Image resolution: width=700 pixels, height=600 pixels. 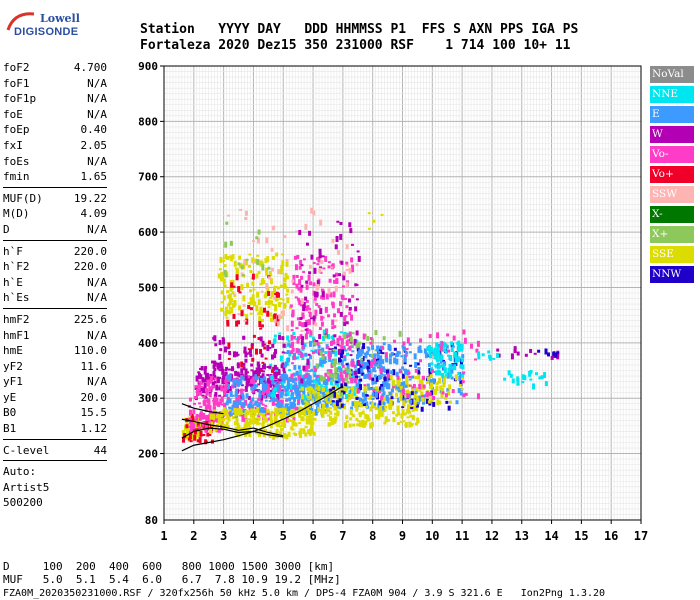 What do you see at coordinates (6, 229) in the screenshot?
I see `param-name: D` at bounding box center [6, 229].